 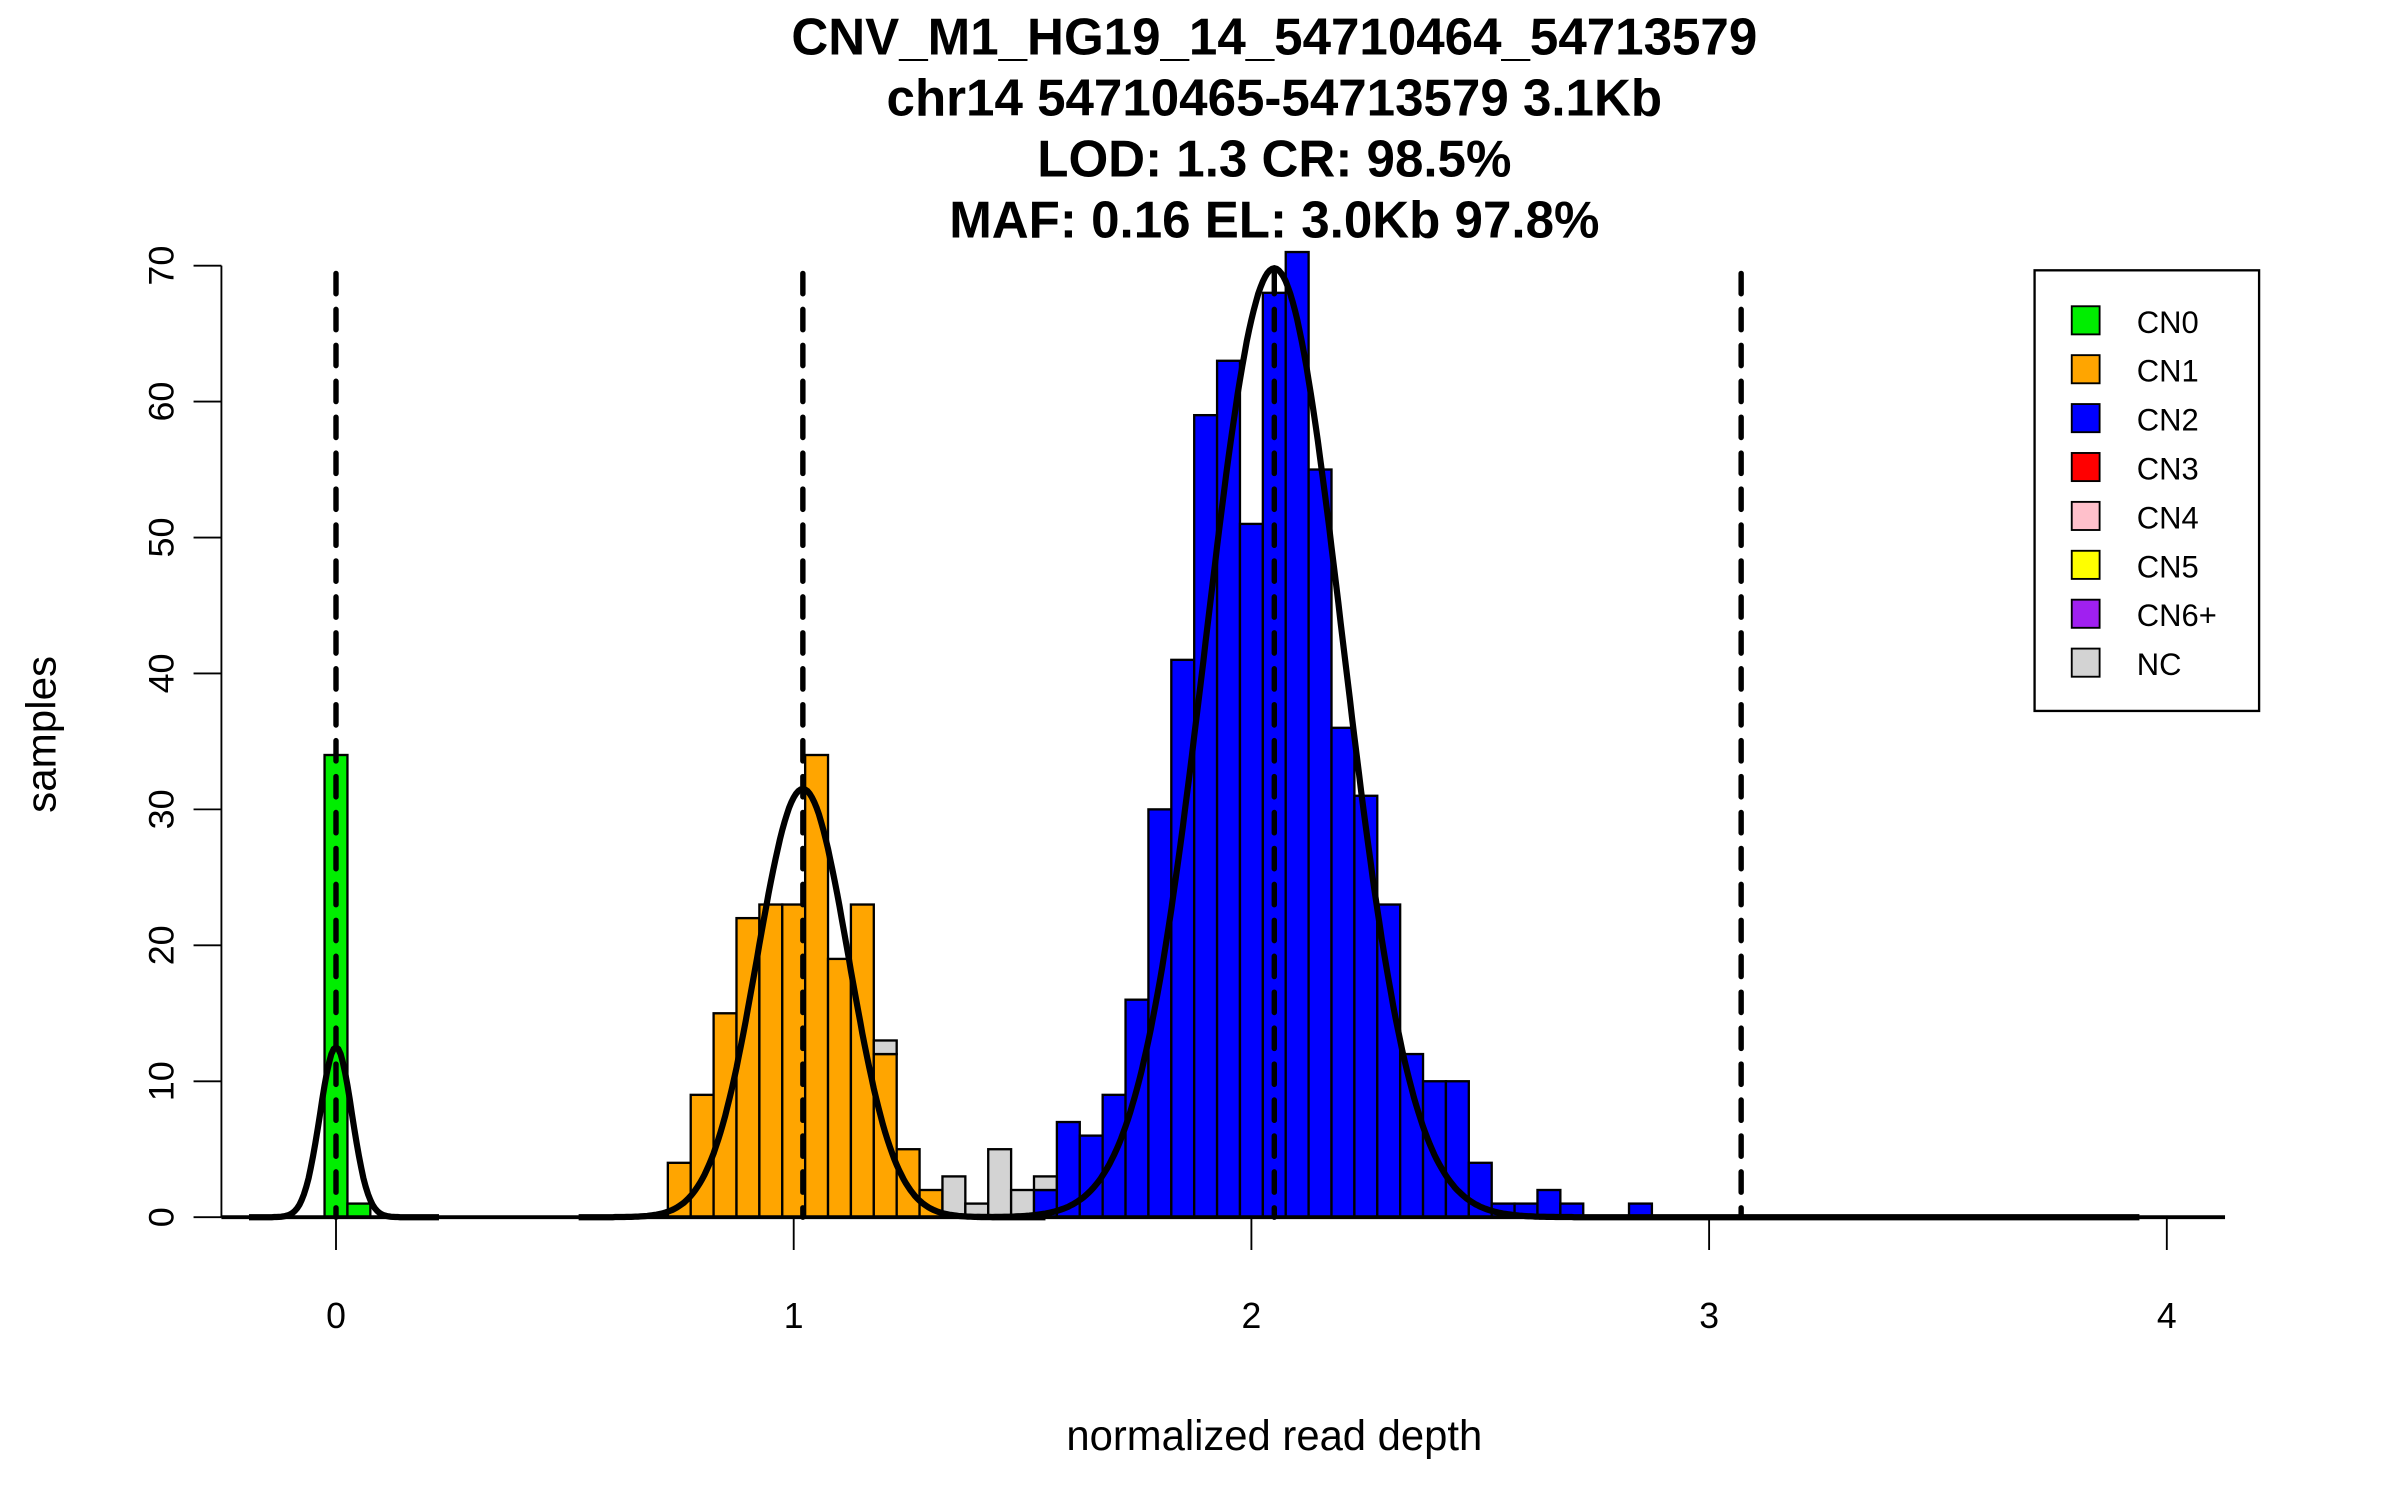 I want to click on y-tick-label: 70, so click(x=162, y=266).